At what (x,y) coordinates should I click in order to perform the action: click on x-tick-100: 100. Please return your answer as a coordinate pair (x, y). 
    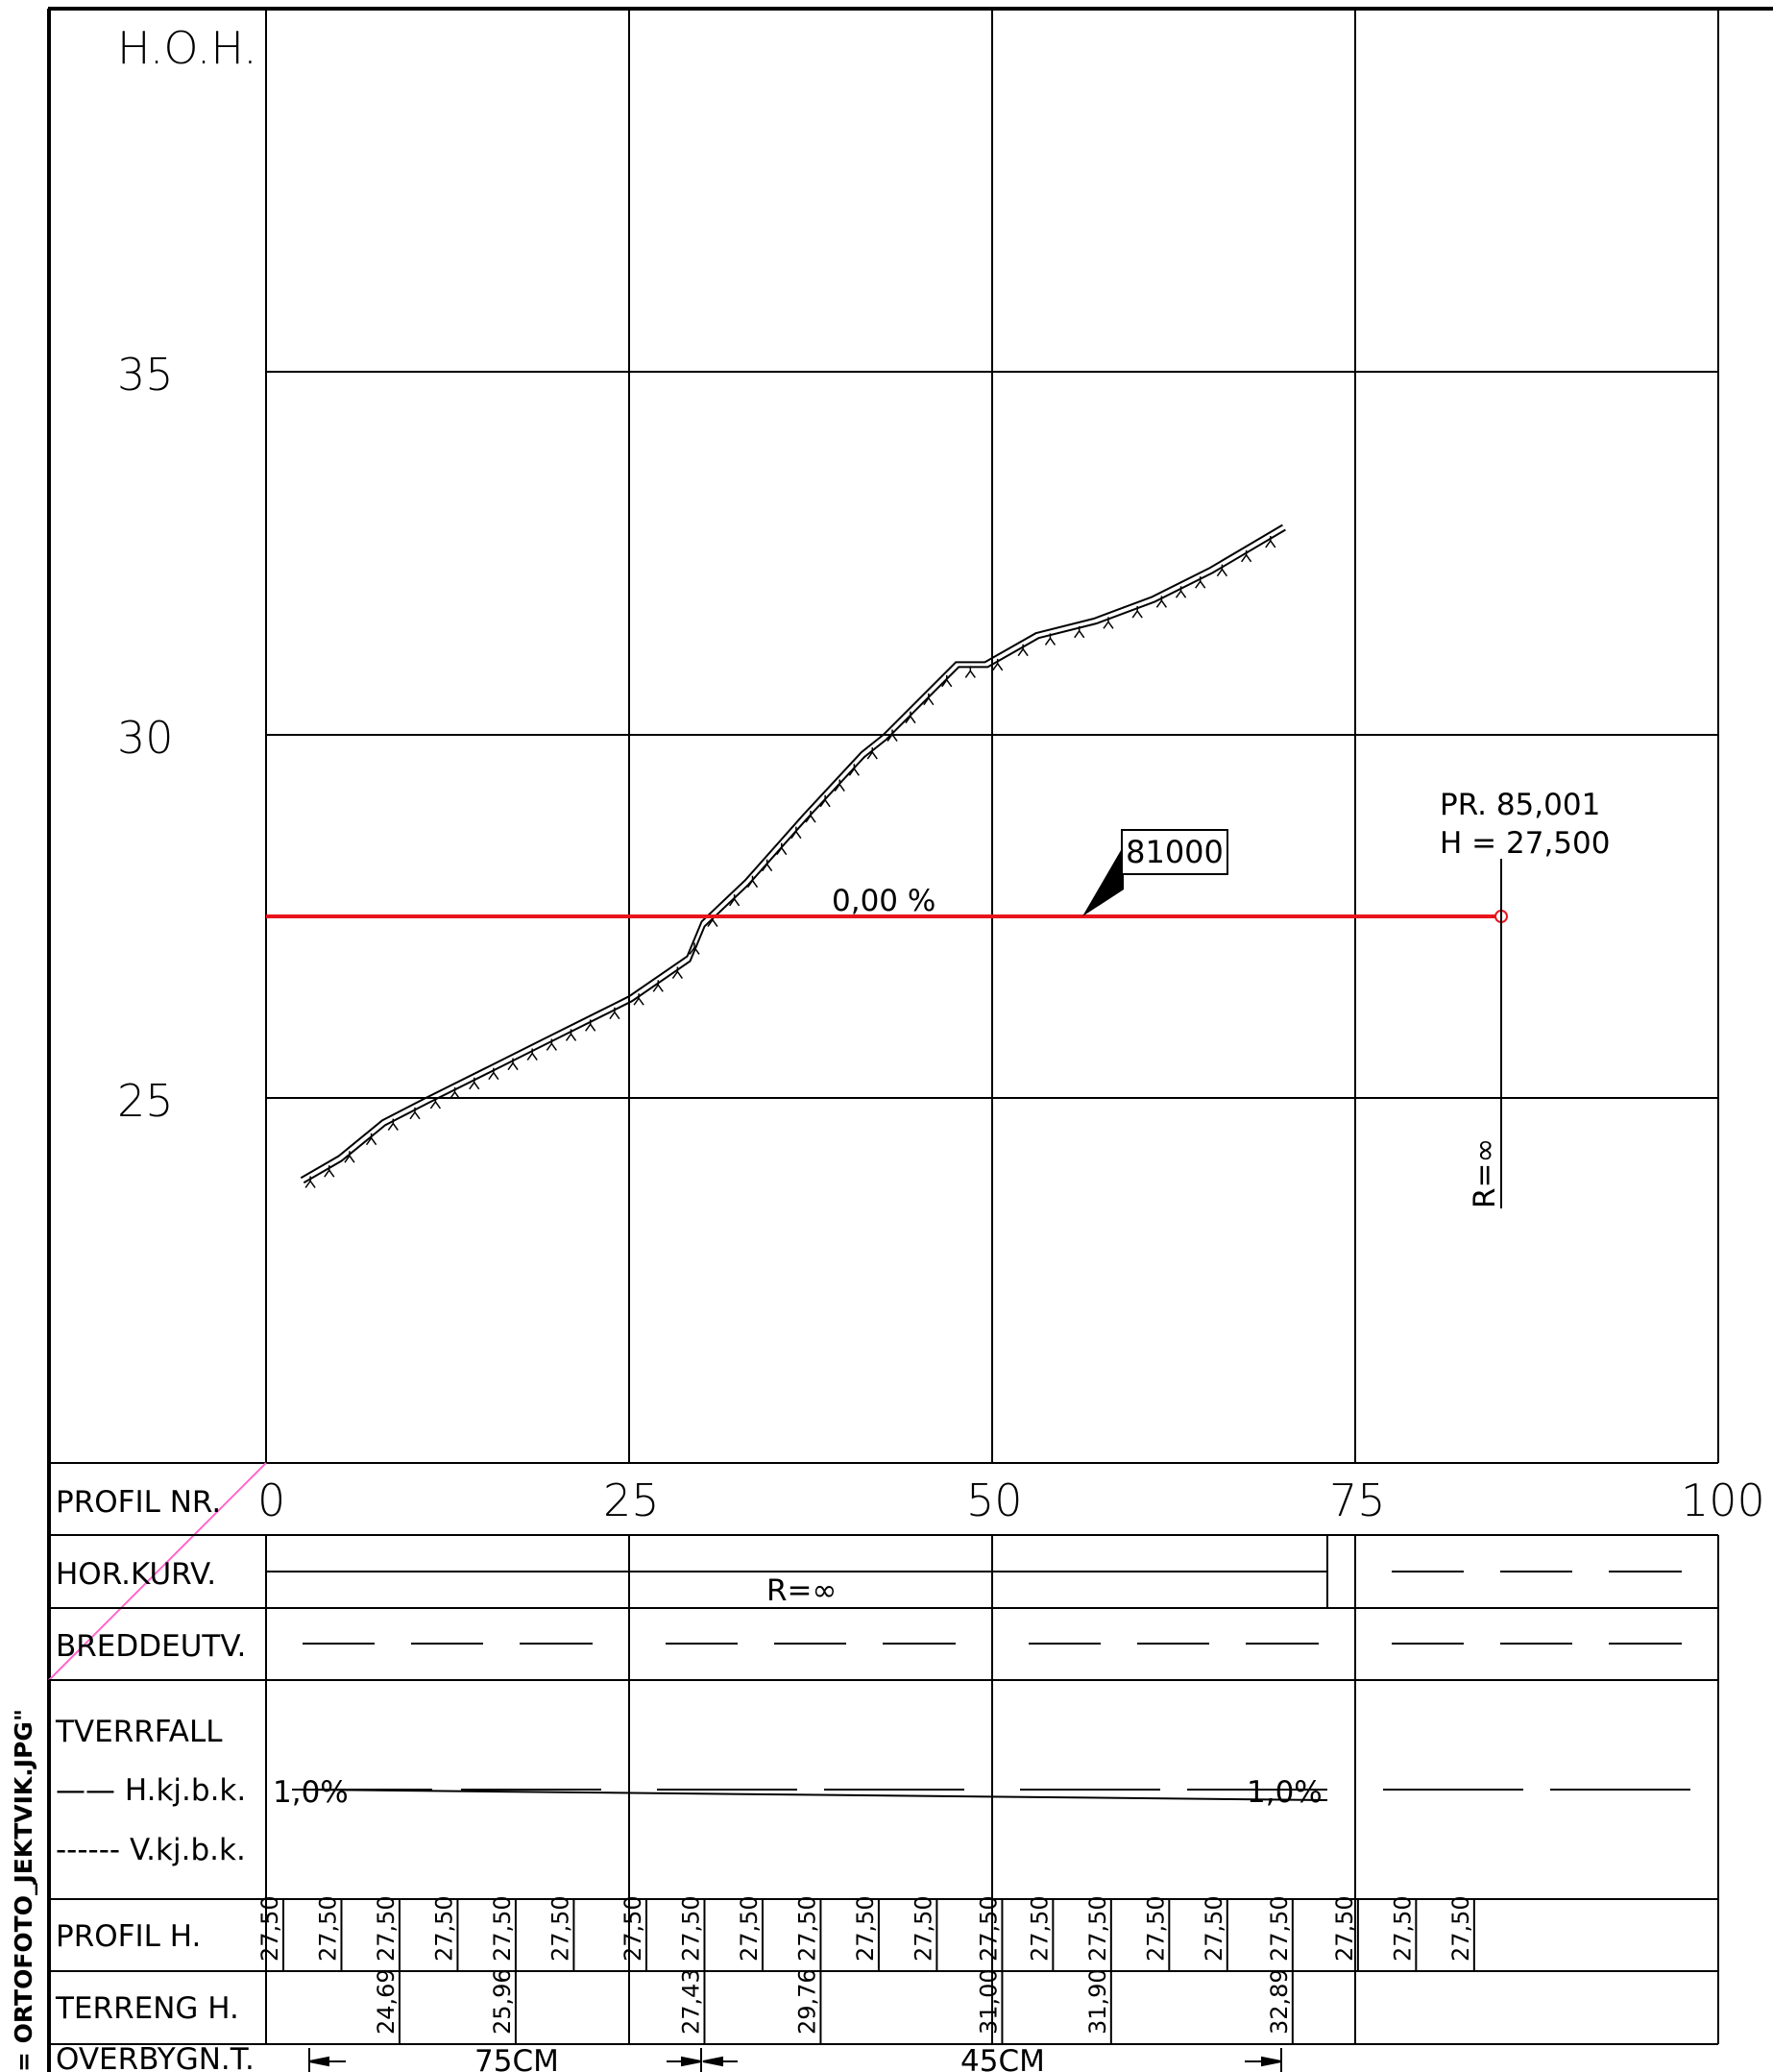
    Looking at the image, I should click on (1723, 1500).